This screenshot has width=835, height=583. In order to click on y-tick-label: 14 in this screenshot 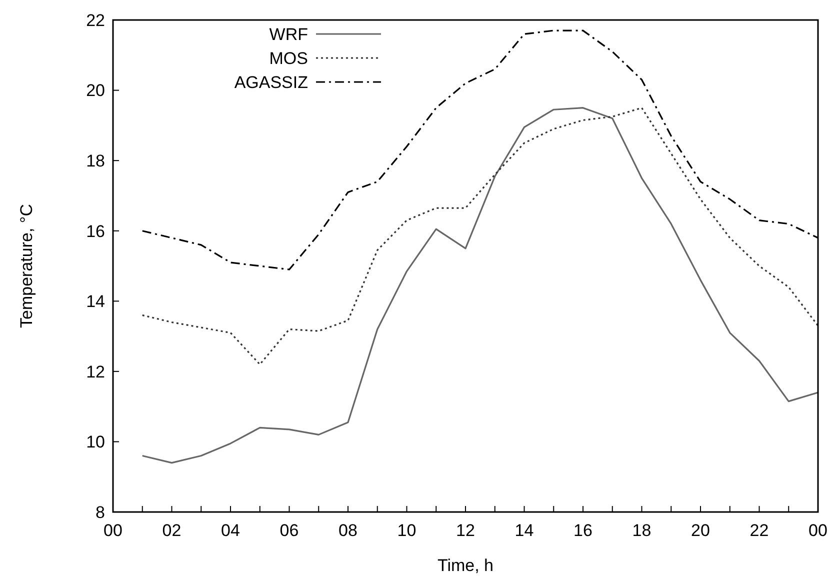, I will do `click(95, 302)`.